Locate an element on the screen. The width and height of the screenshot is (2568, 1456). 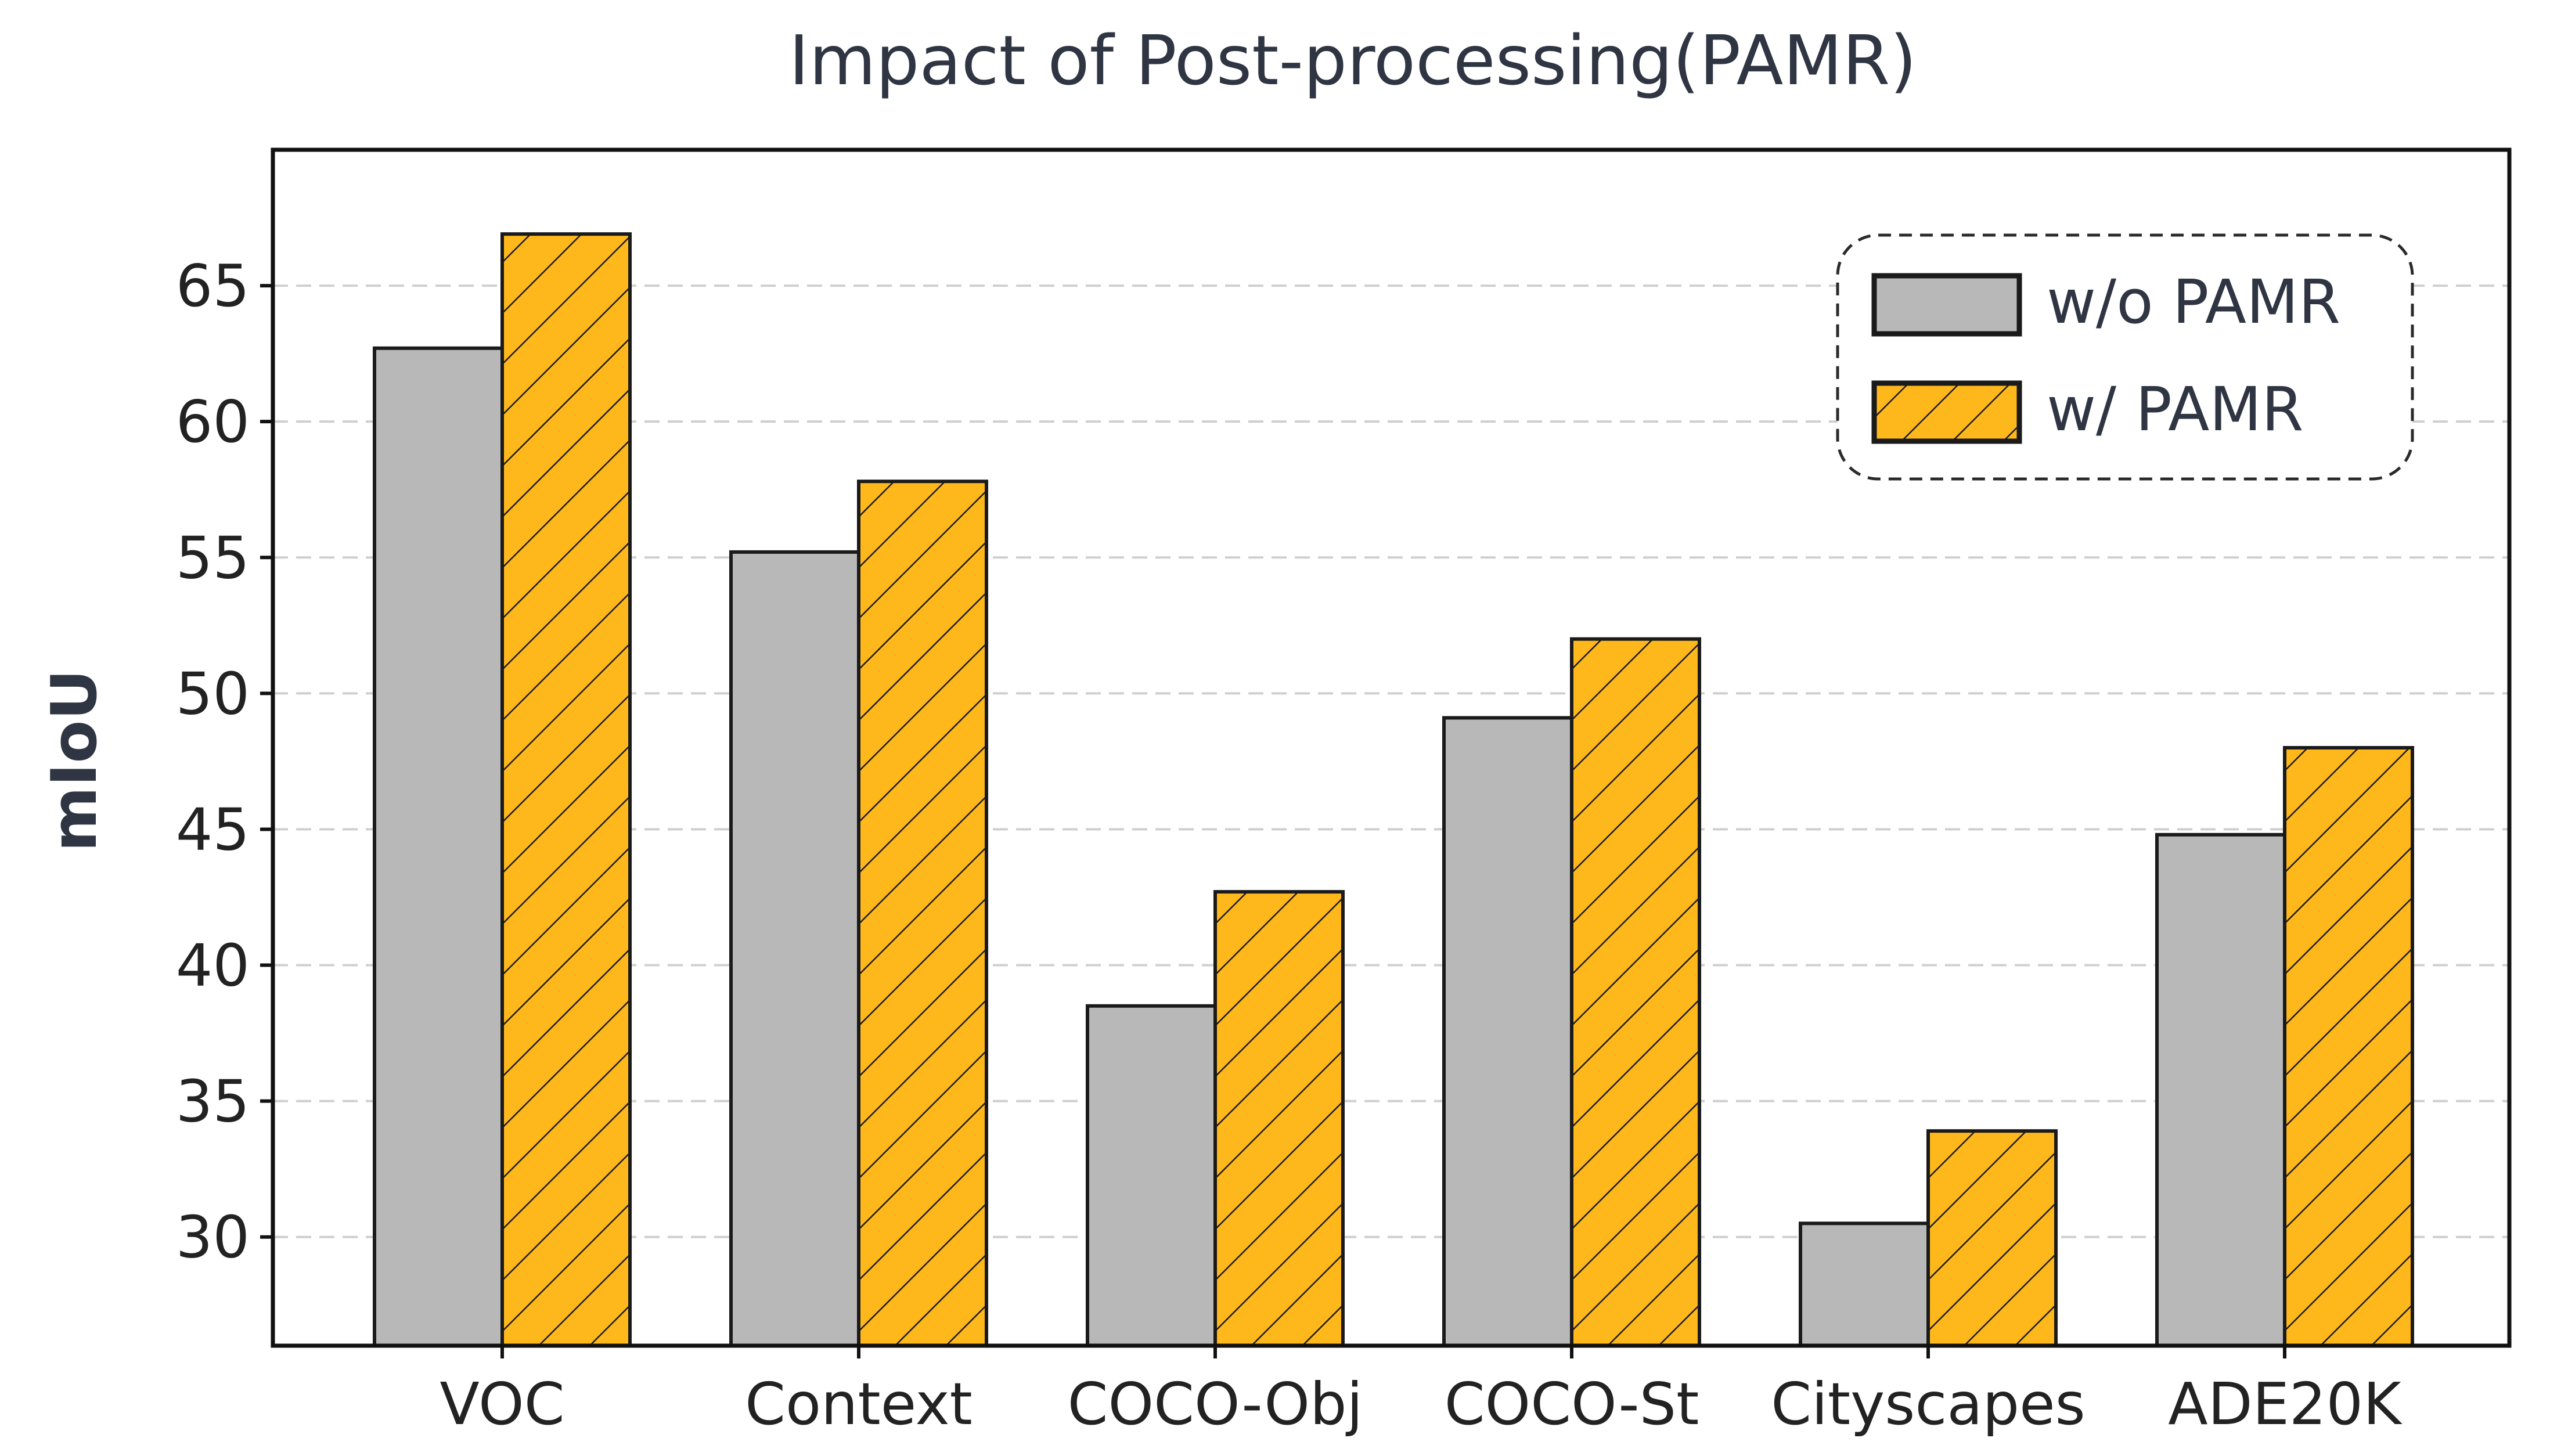
x-tick-label: Context is located at coordinates (859, 1404).